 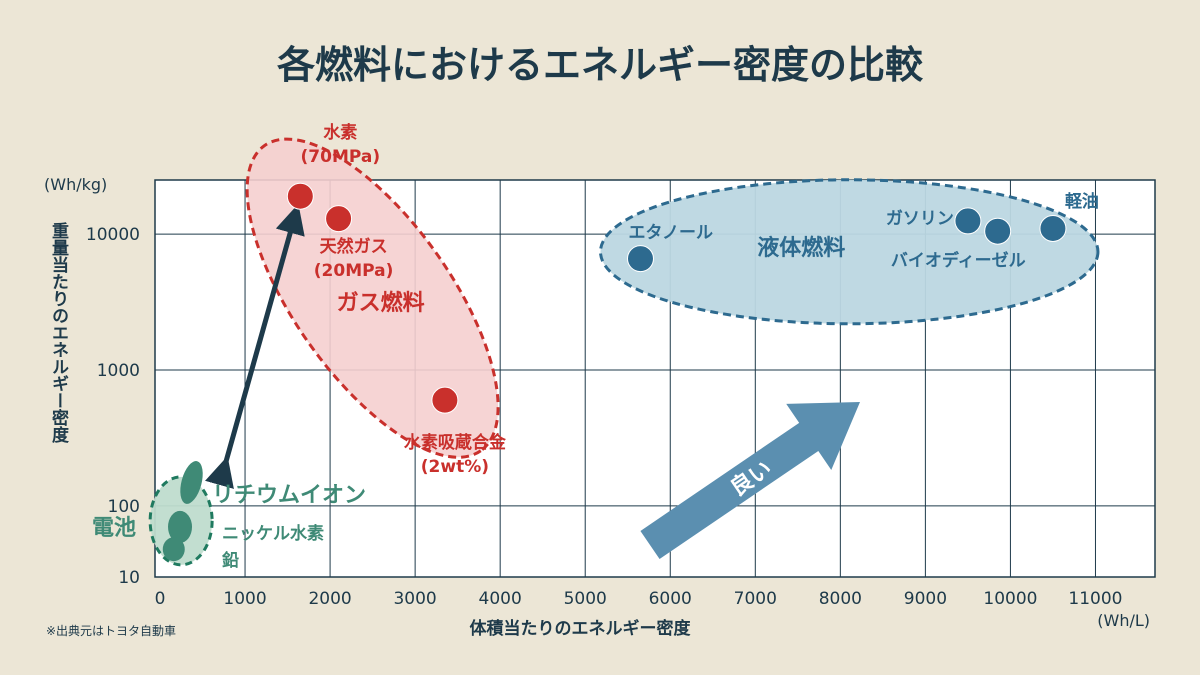 What do you see at coordinates (129, 578) in the screenshot?
I see `y-tick-label: 10` at bounding box center [129, 578].